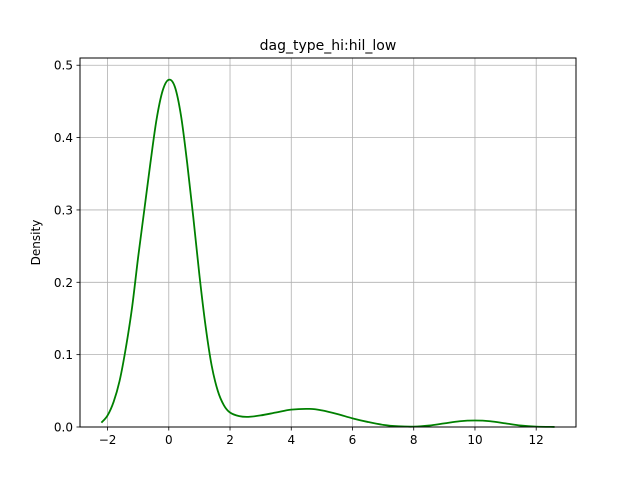 This screenshot has width=640, height=480. I want to click on x-tick-label: 12, so click(536, 440).